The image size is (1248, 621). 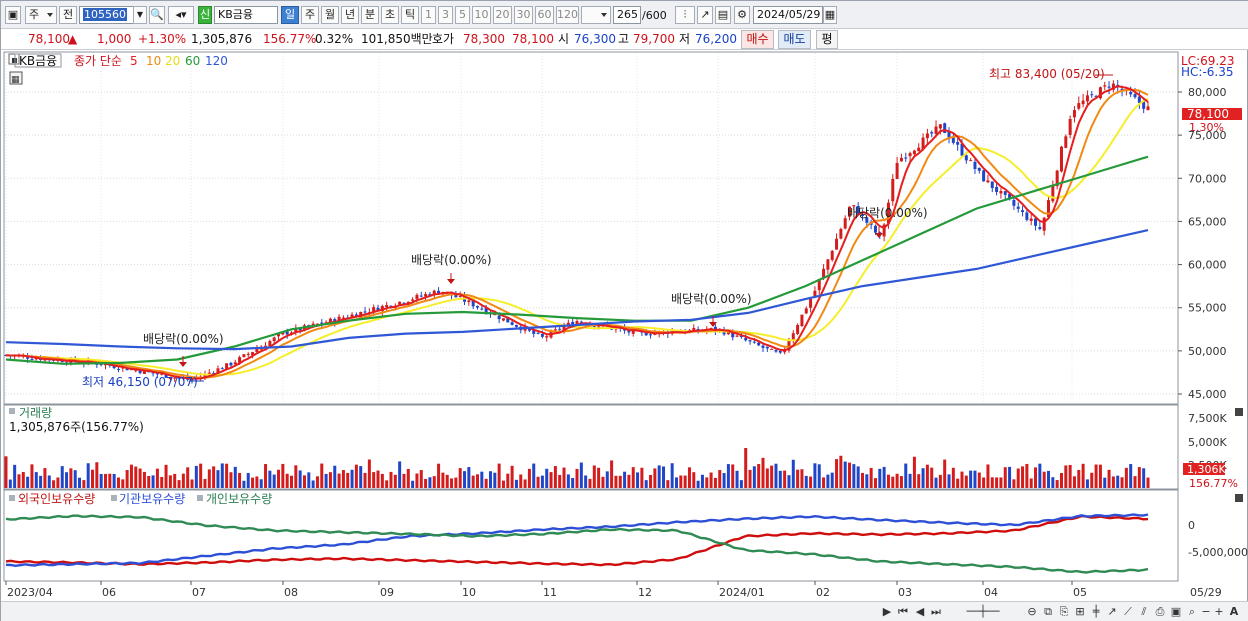 What do you see at coordinates (1096, 611) in the screenshot?
I see `bar-icon: ╪` at bounding box center [1096, 611].